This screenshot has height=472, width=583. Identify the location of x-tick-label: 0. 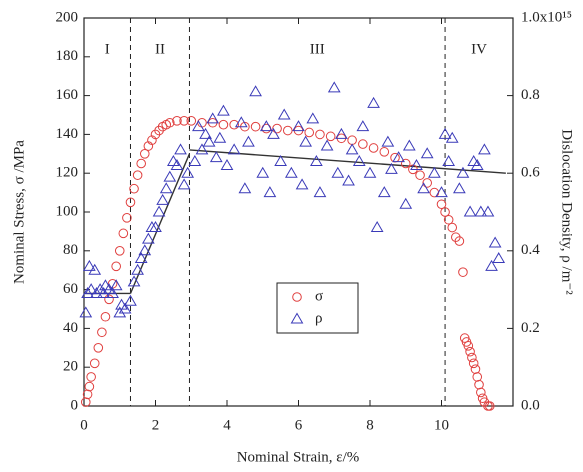
(84, 425).